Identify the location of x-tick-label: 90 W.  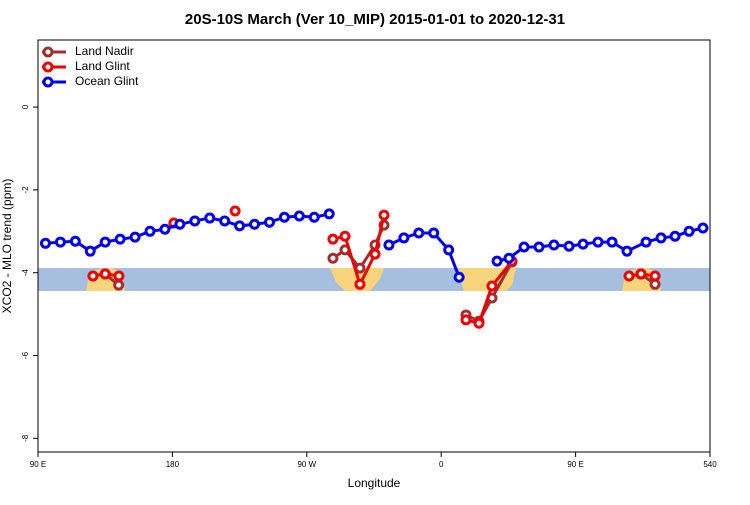
(306, 464).